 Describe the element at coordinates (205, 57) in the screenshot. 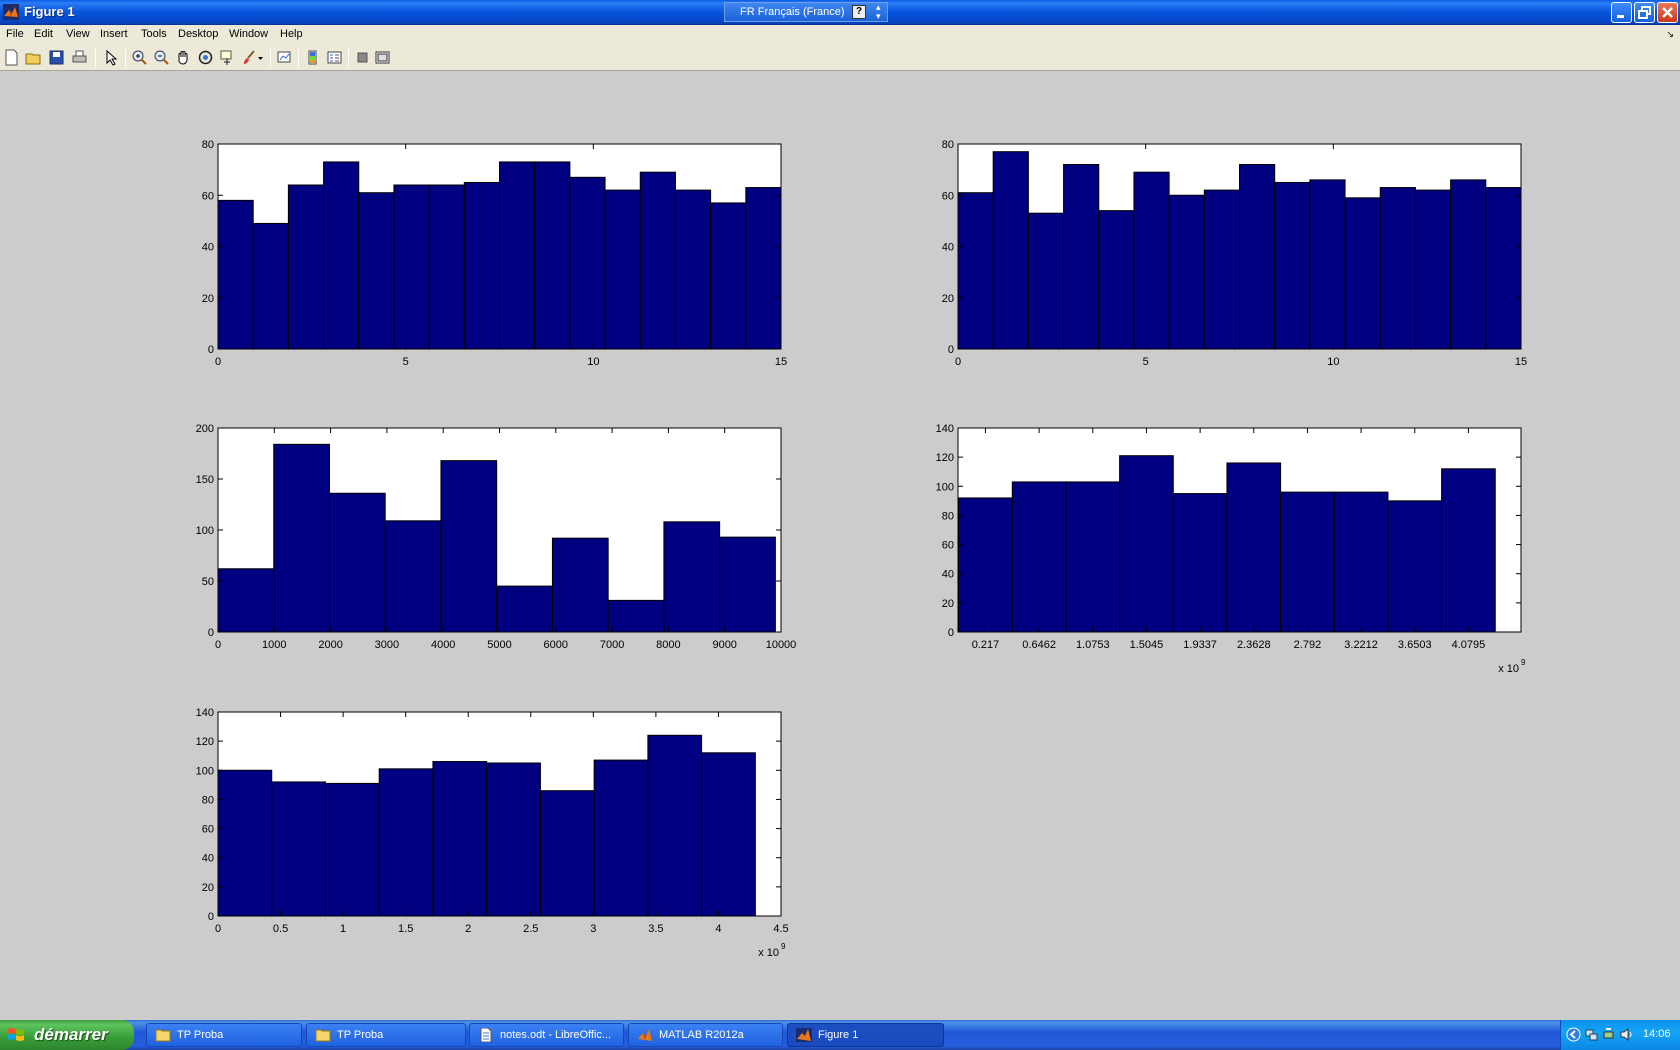

I see `rotate-3d-icon` at that location.